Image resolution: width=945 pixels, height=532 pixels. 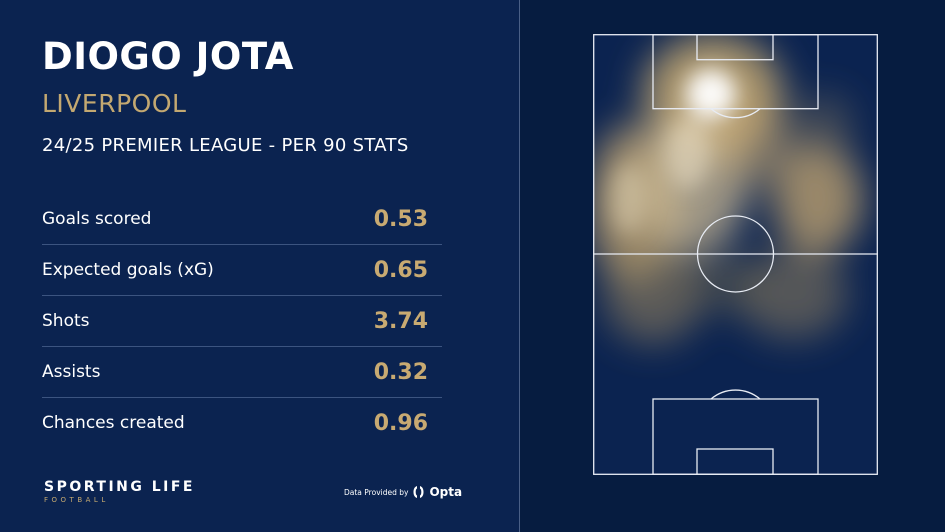 What do you see at coordinates (400, 321) in the screenshot?
I see `stat-value: 3.74` at bounding box center [400, 321].